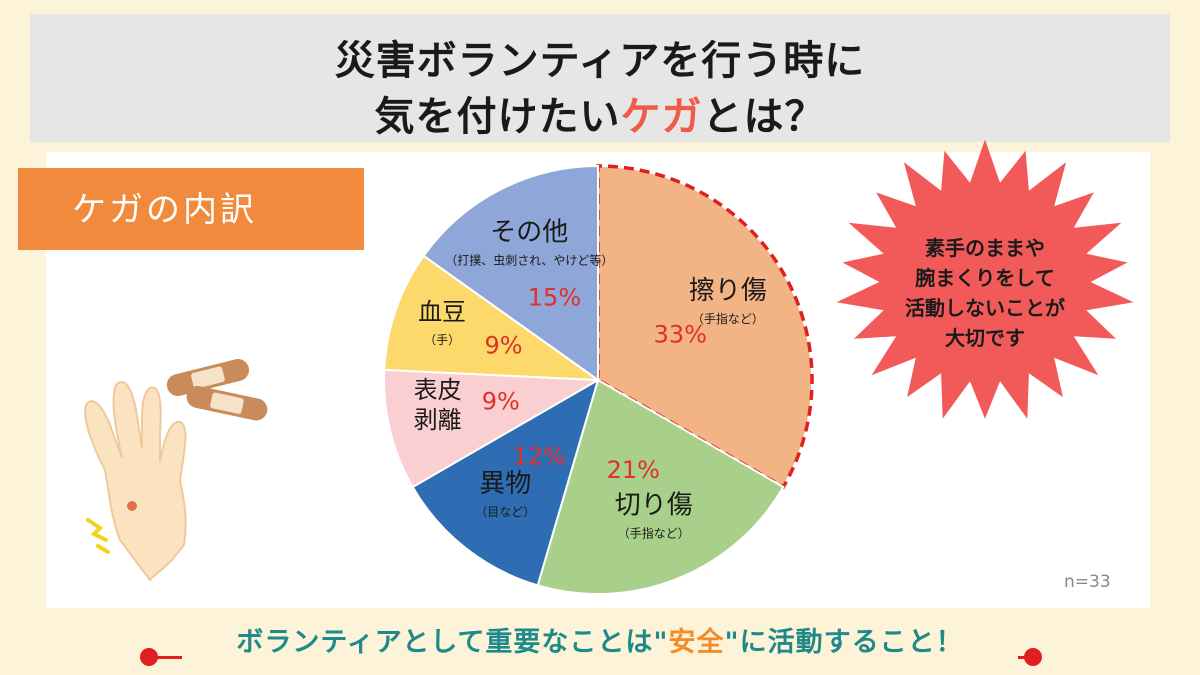 The height and width of the screenshot is (675, 1200). Describe the element at coordinates (728, 291) in the screenshot. I see `slice-category-label: 擦り傷` at that location.